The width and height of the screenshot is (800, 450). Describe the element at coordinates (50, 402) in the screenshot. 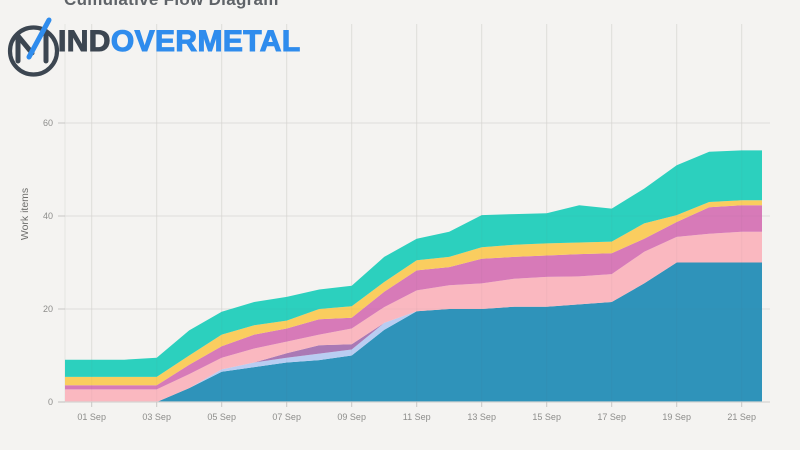

I see `y-tick-label: 0` at that location.